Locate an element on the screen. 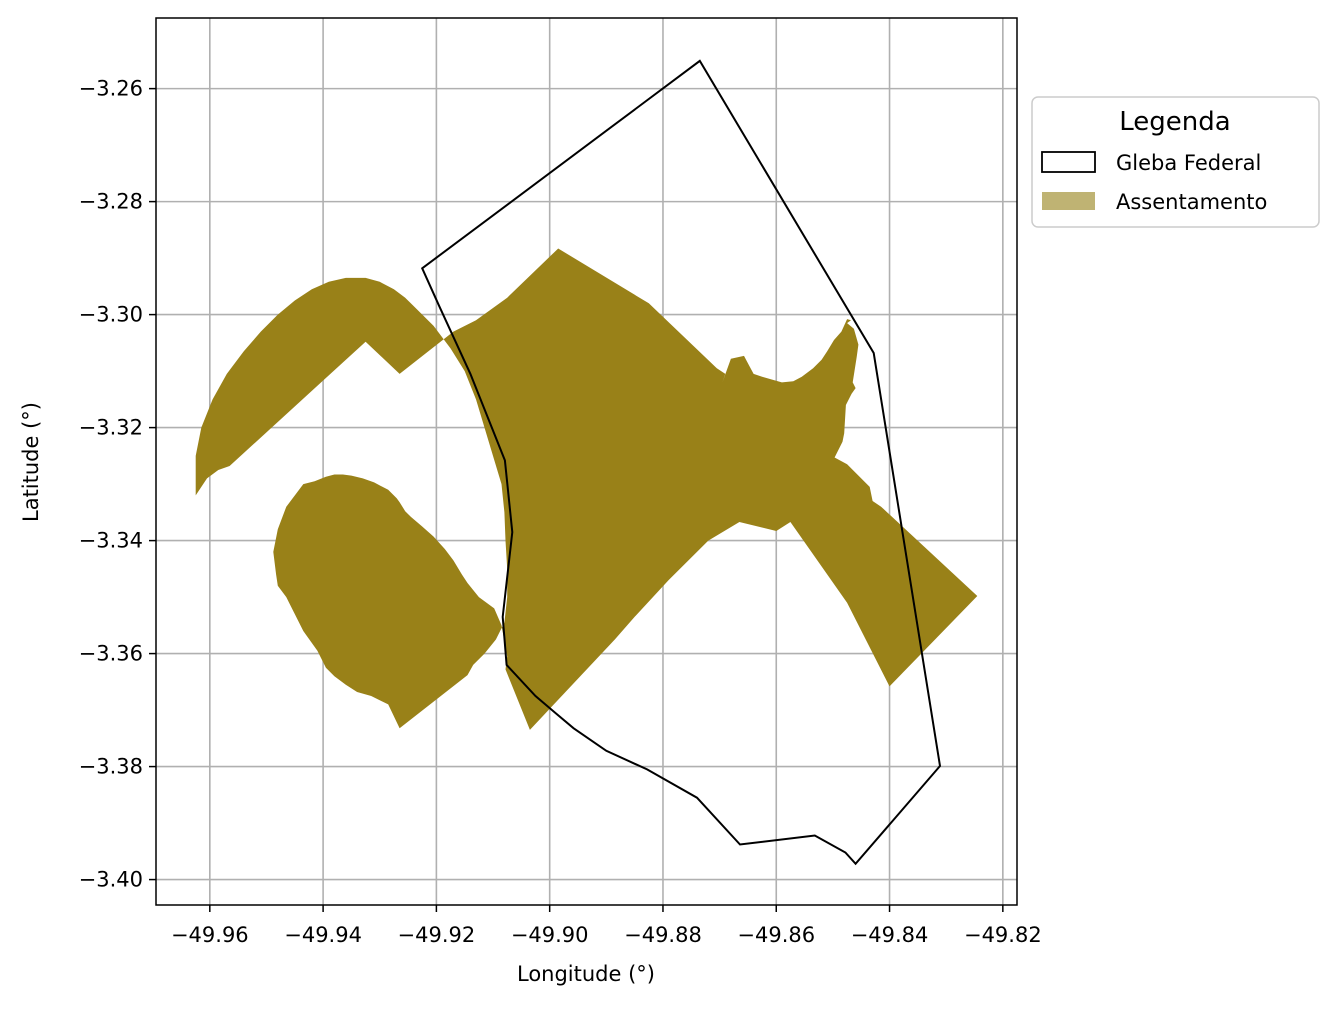  legend-swatch-gleba-federal is located at coordinates (1068, 162).